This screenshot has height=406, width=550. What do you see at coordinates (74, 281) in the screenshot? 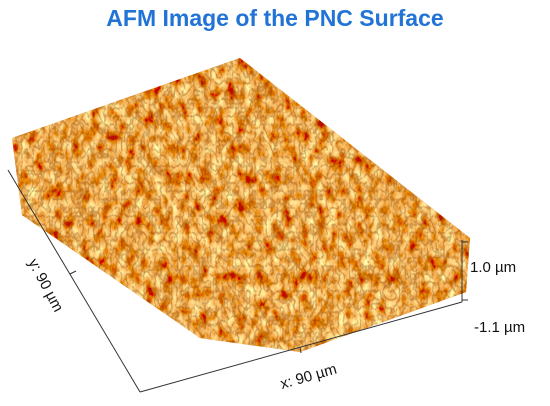
I see `y-axis` at bounding box center [74, 281].